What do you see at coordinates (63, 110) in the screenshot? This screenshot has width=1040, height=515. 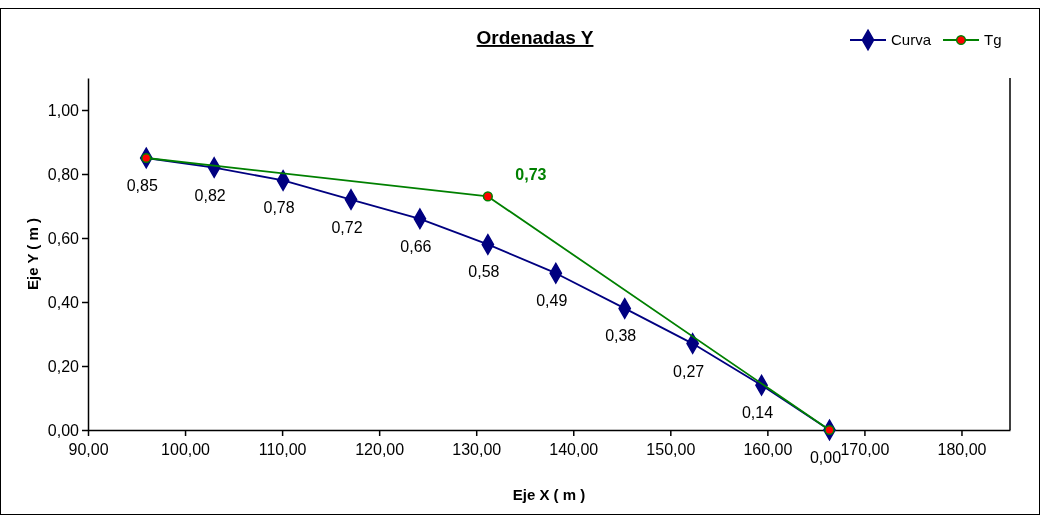 I see `y-tick-label: 1,00` at bounding box center [63, 110].